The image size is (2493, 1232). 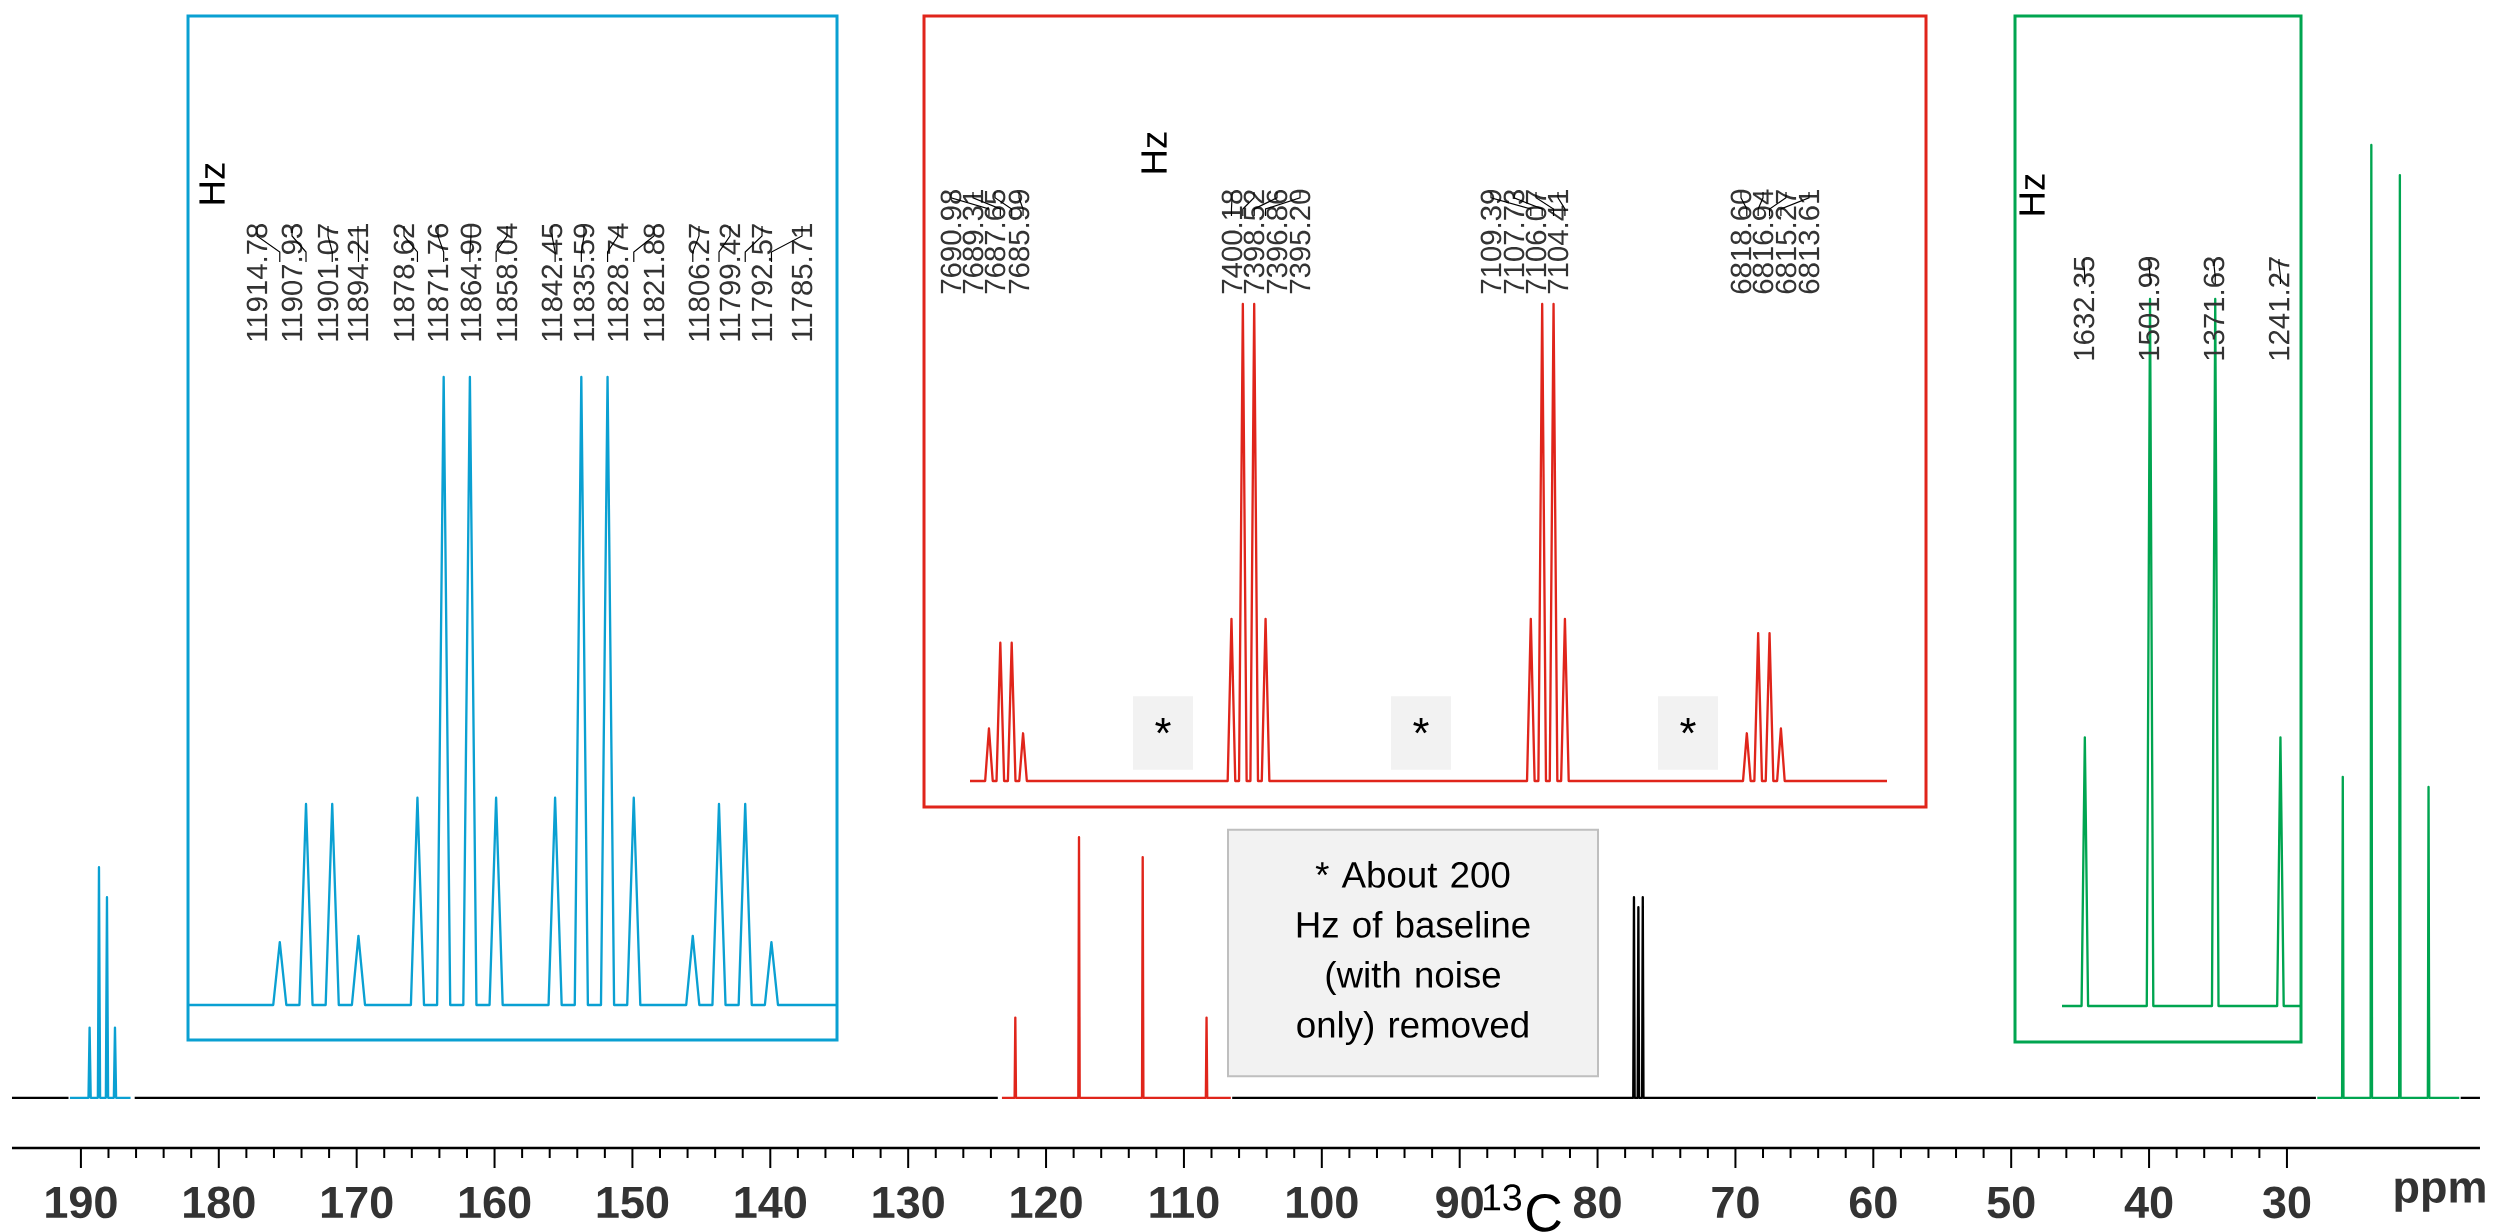 What do you see at coordinates (2084, 308) in the screenshot?
I see `annotation: 1632.35` at bounding box center [2084, 308].